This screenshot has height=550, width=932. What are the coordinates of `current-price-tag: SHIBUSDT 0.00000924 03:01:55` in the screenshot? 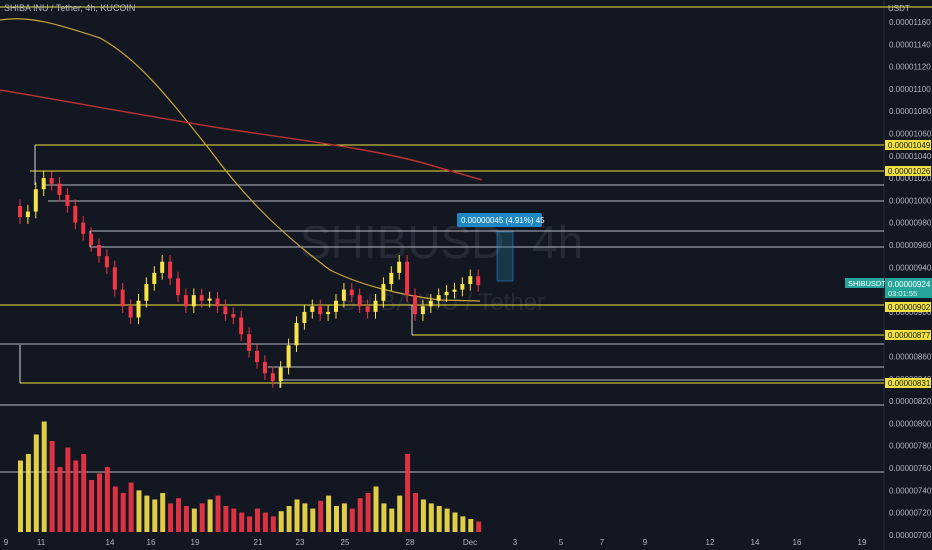 It's located at (888, 288).